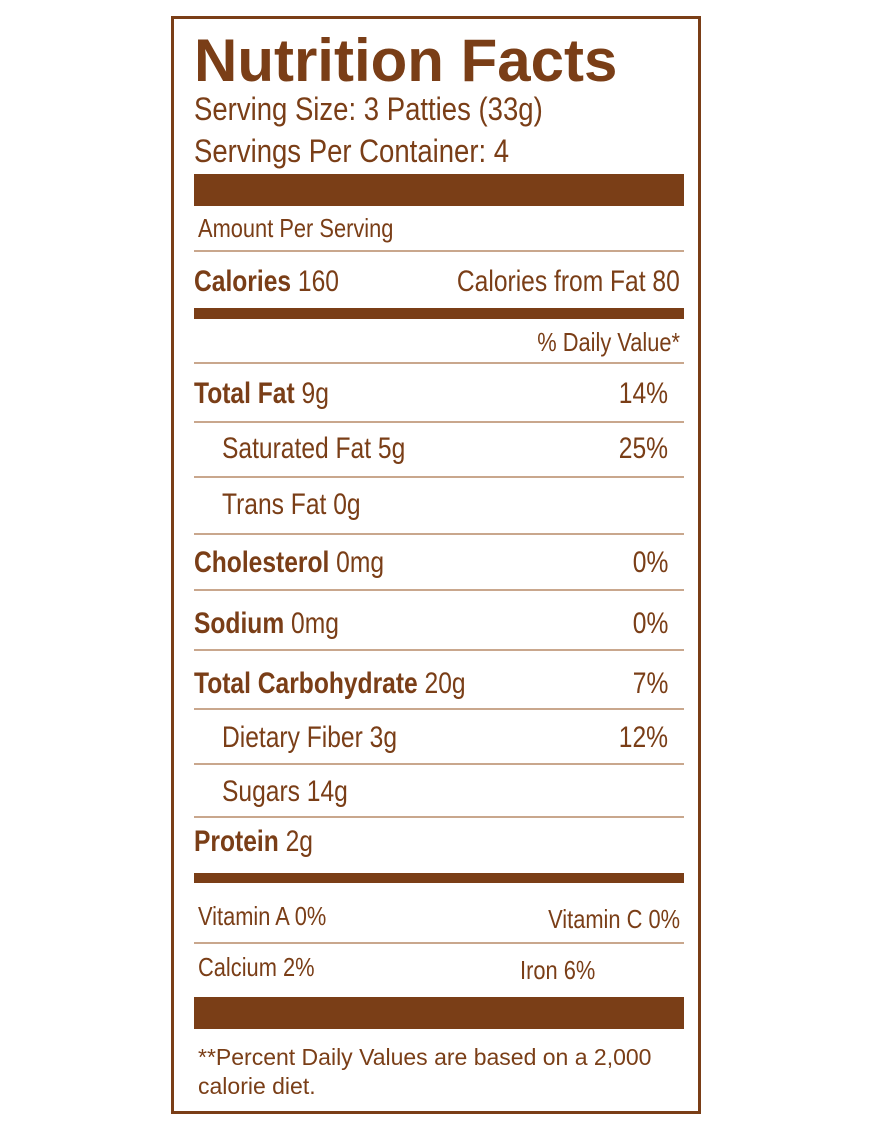 This screenshot has width=870, height=1131. Describe the element at coordinates (352, 151) in the screenshot. I see `servings-per-container: Servings Per Container: 4` at that location.